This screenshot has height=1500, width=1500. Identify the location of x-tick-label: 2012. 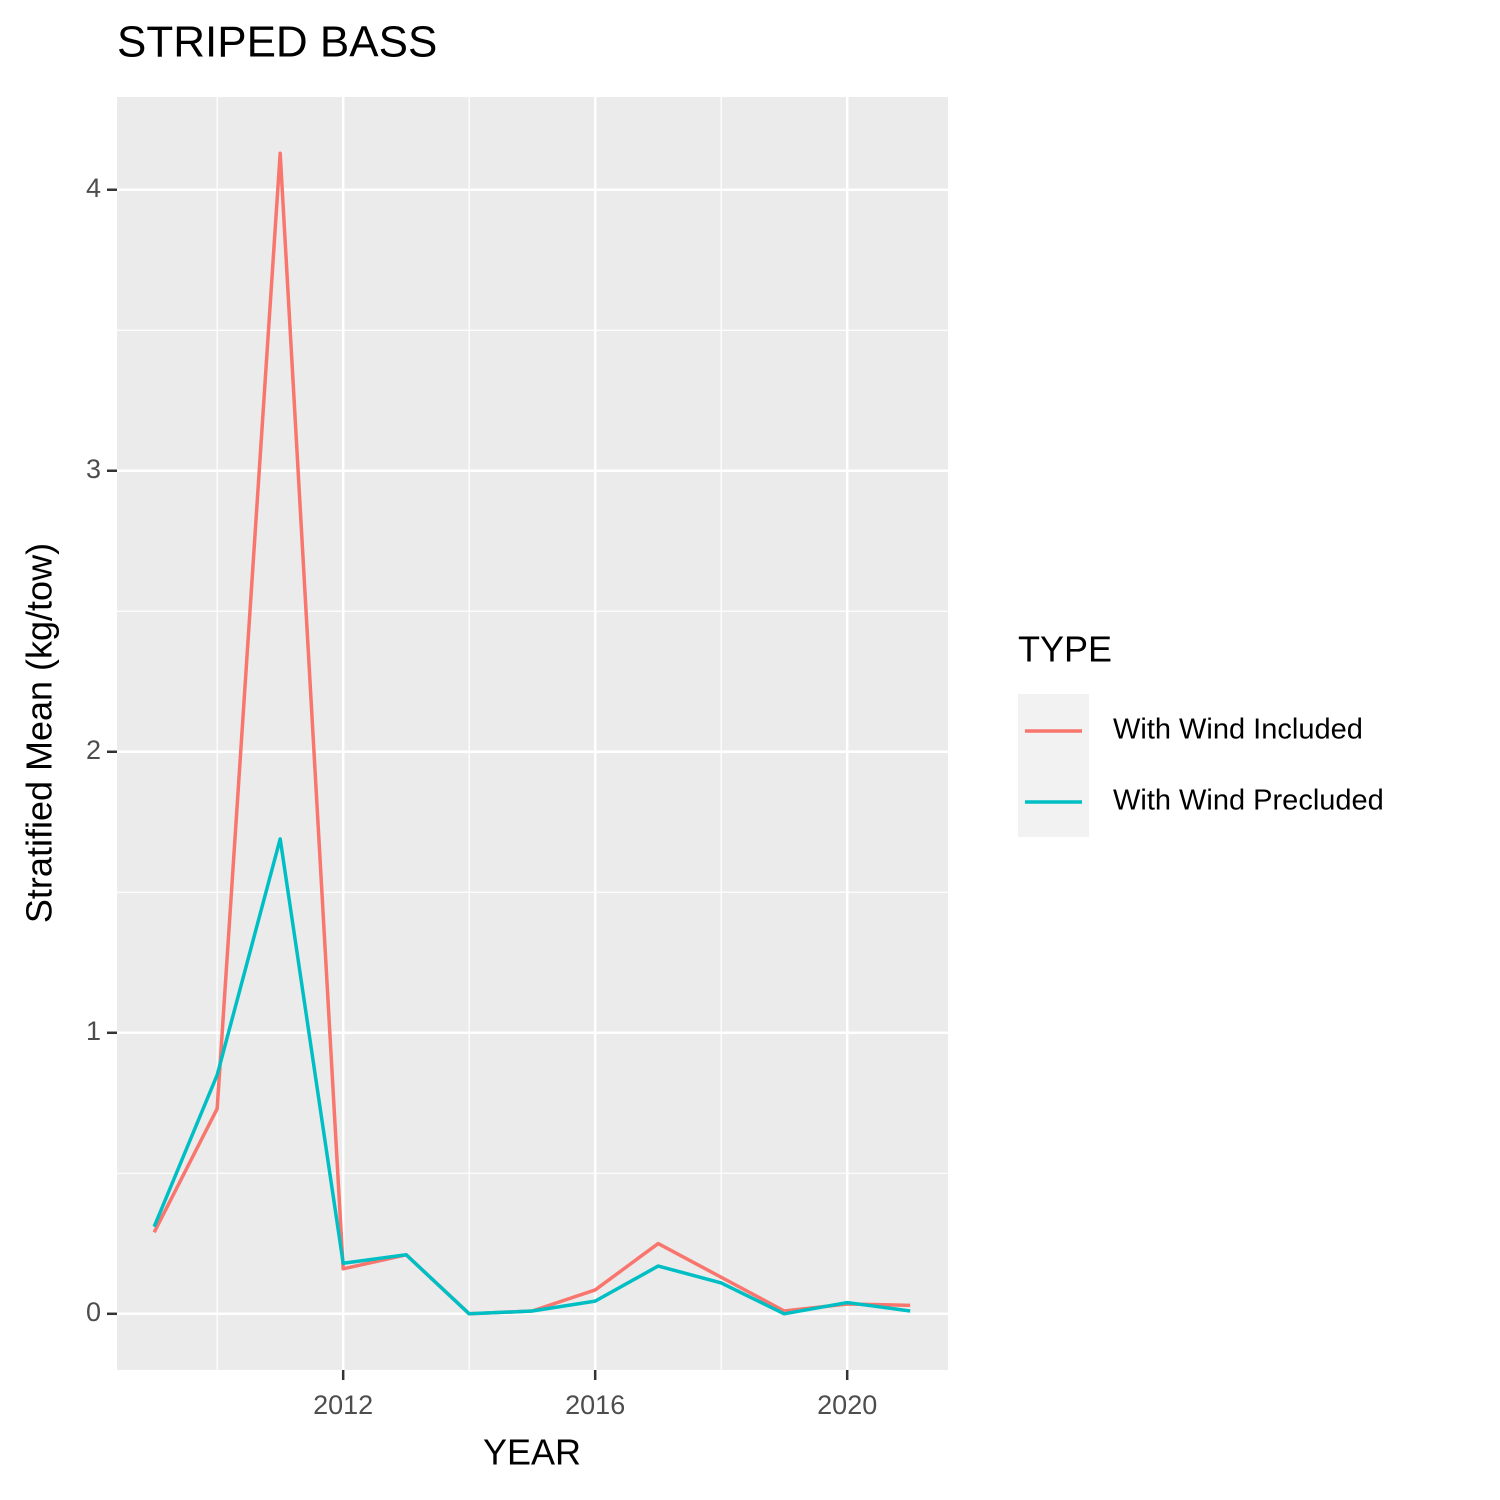
(343, 1405).